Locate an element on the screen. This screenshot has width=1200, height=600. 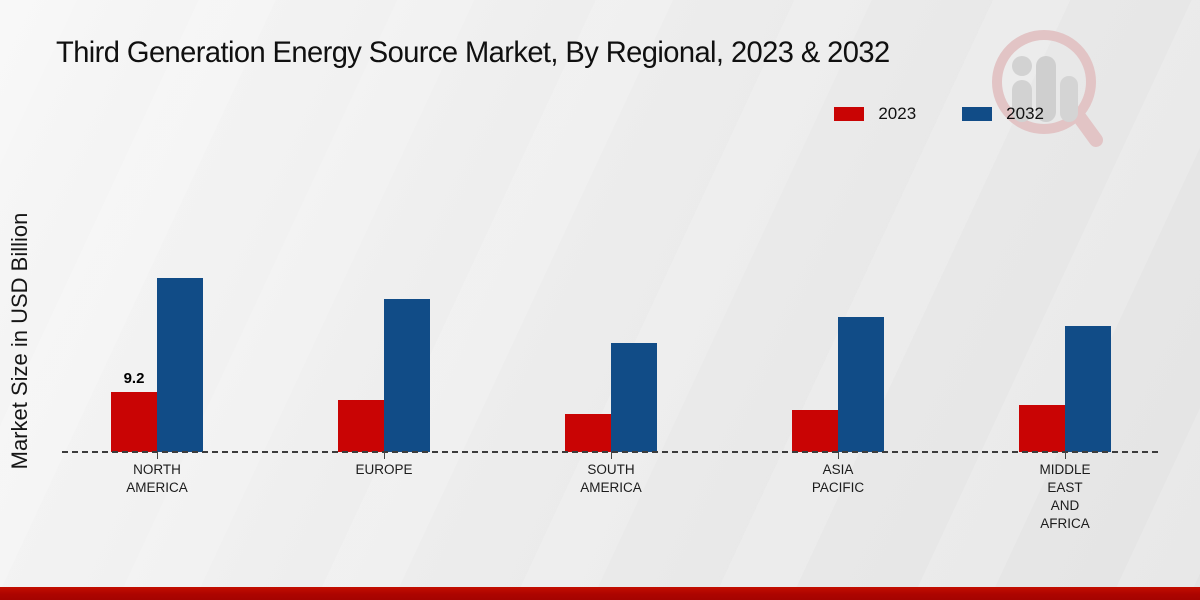
category-label-europe: EUROPE is located at coordinates (384, 469).